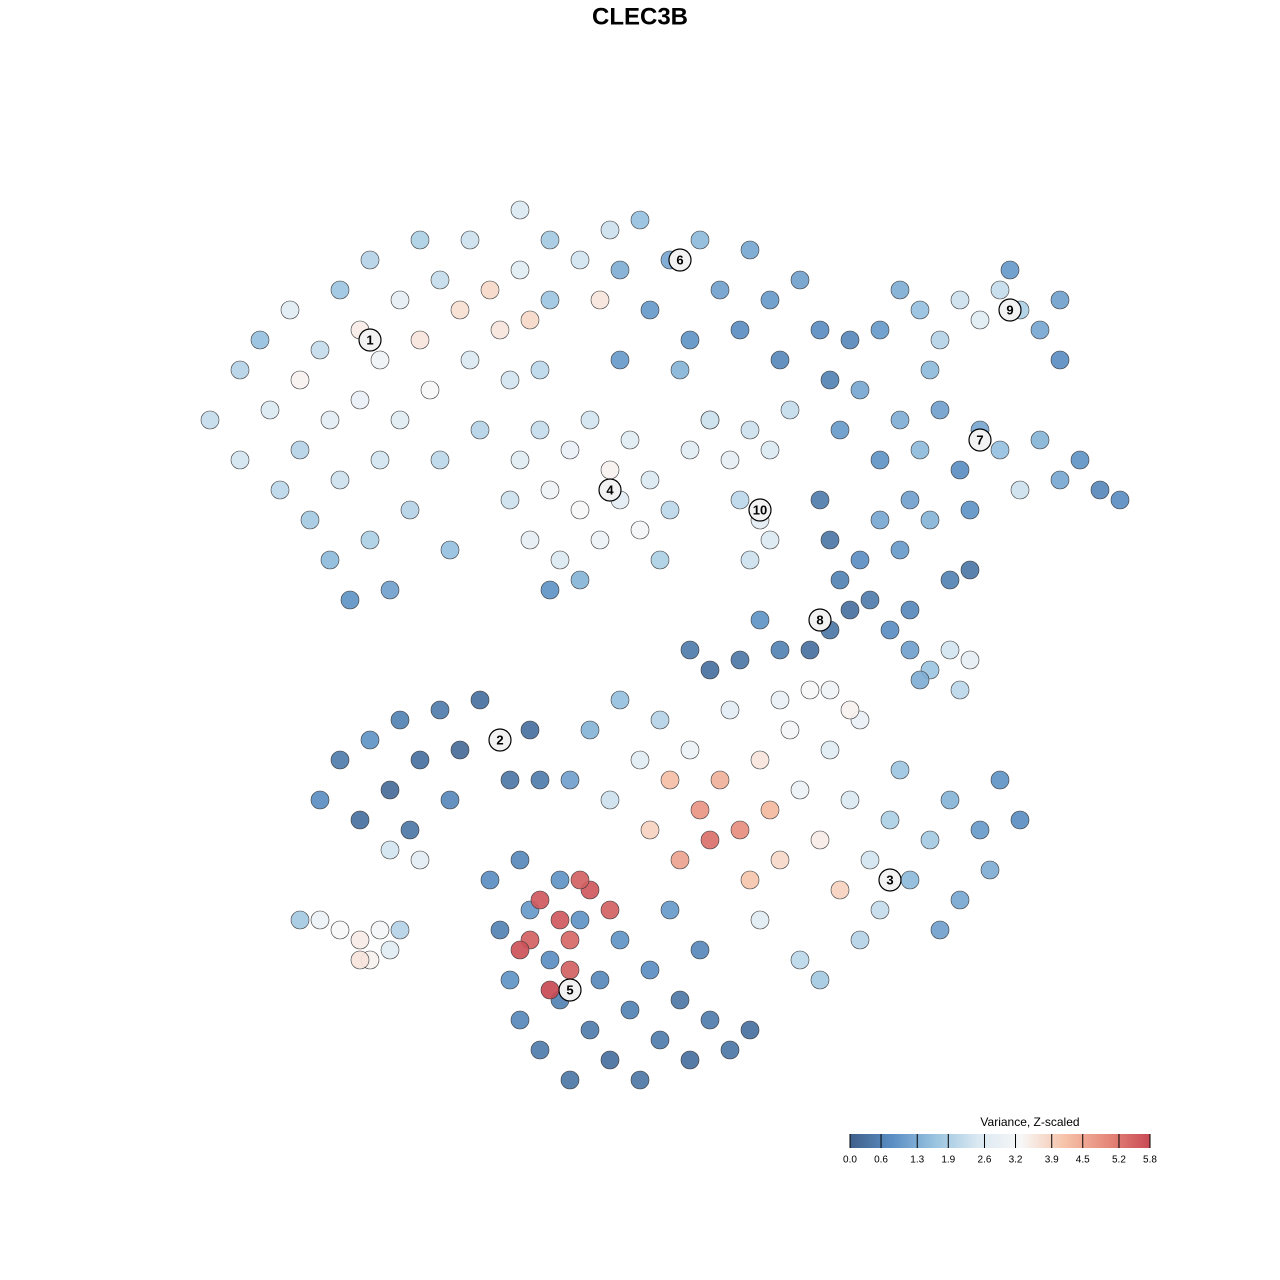  What do you see at coordinates (1150, 1160) in the screenshot?
I see `colorbar-tick-label: 5.8` at bounding box center [1150, 1160].